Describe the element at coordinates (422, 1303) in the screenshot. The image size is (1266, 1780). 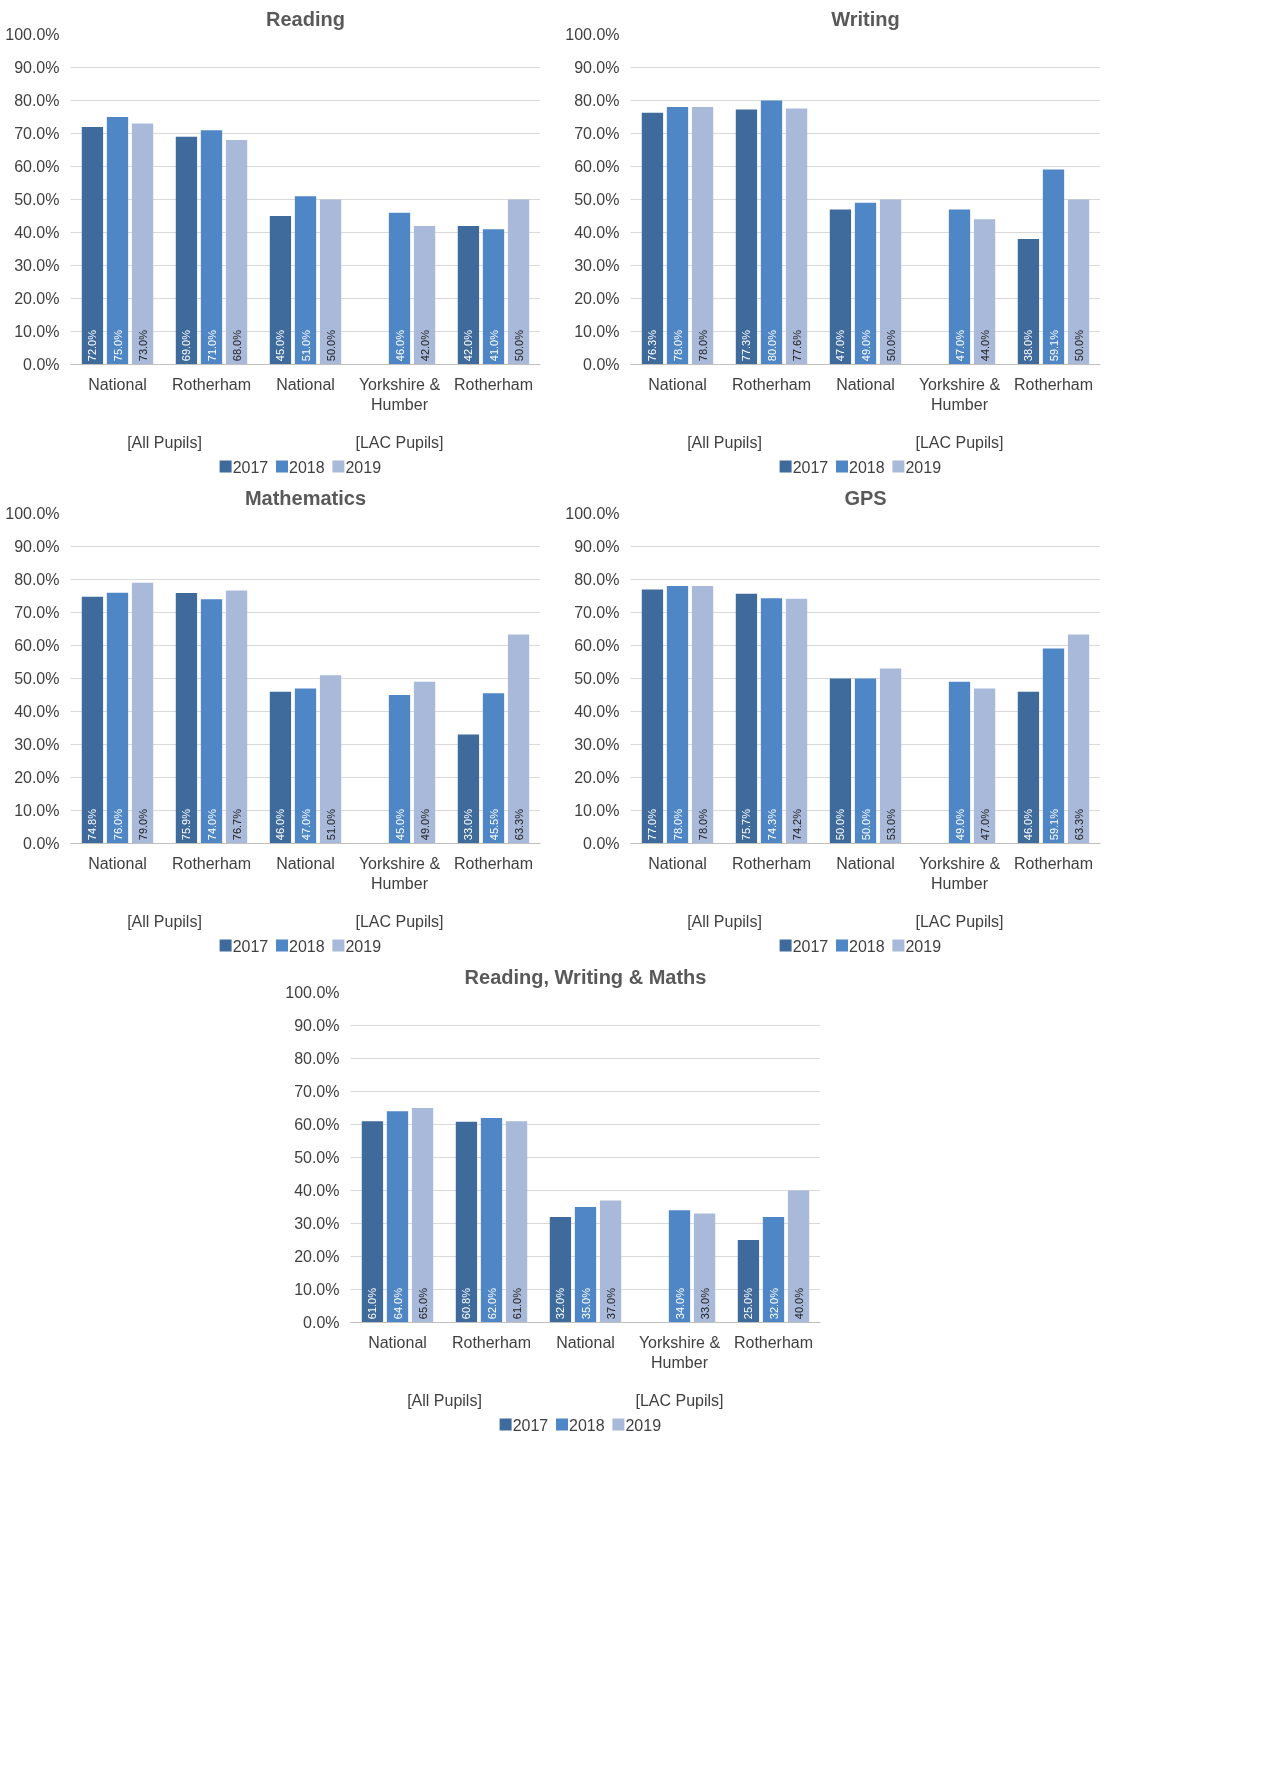
I see `data-label: 65.0%` at that location.